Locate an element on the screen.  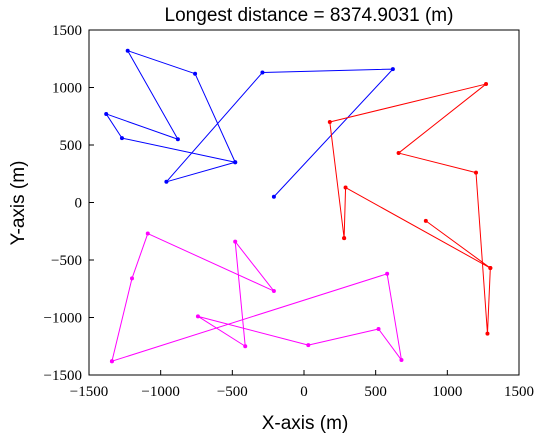
y-tick-label: −1500 is located at coordinates (63, 376).